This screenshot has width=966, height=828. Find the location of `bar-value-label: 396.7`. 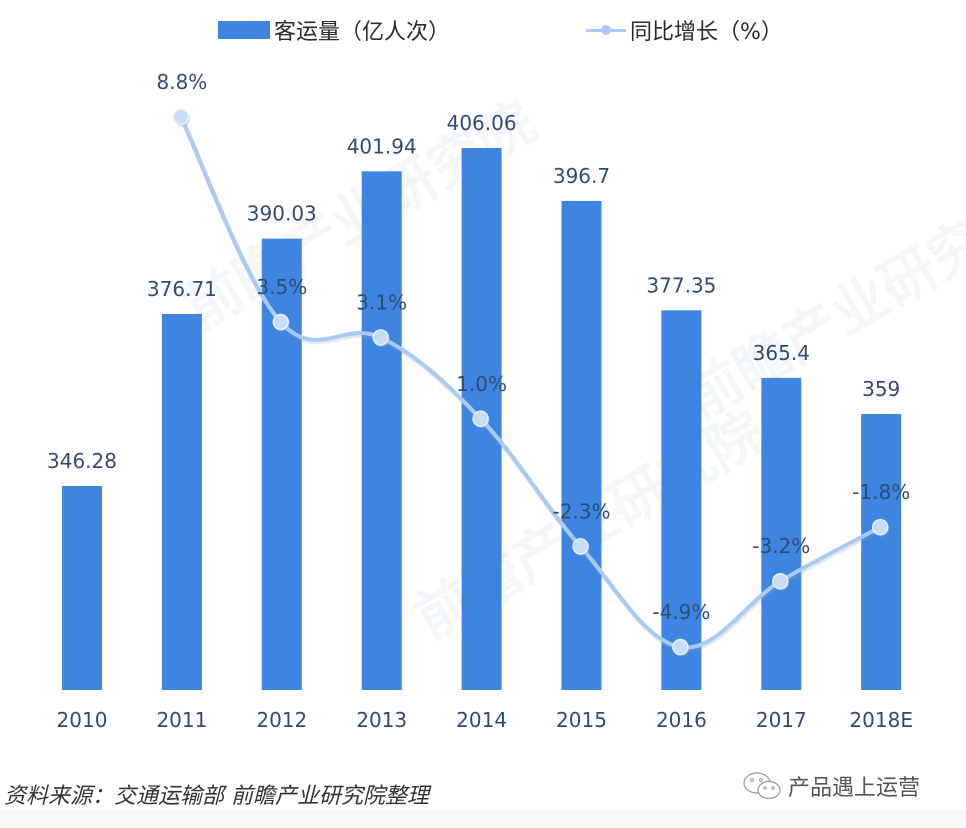

bar-value-label: 396.7 is located at coordinates (581, 176).